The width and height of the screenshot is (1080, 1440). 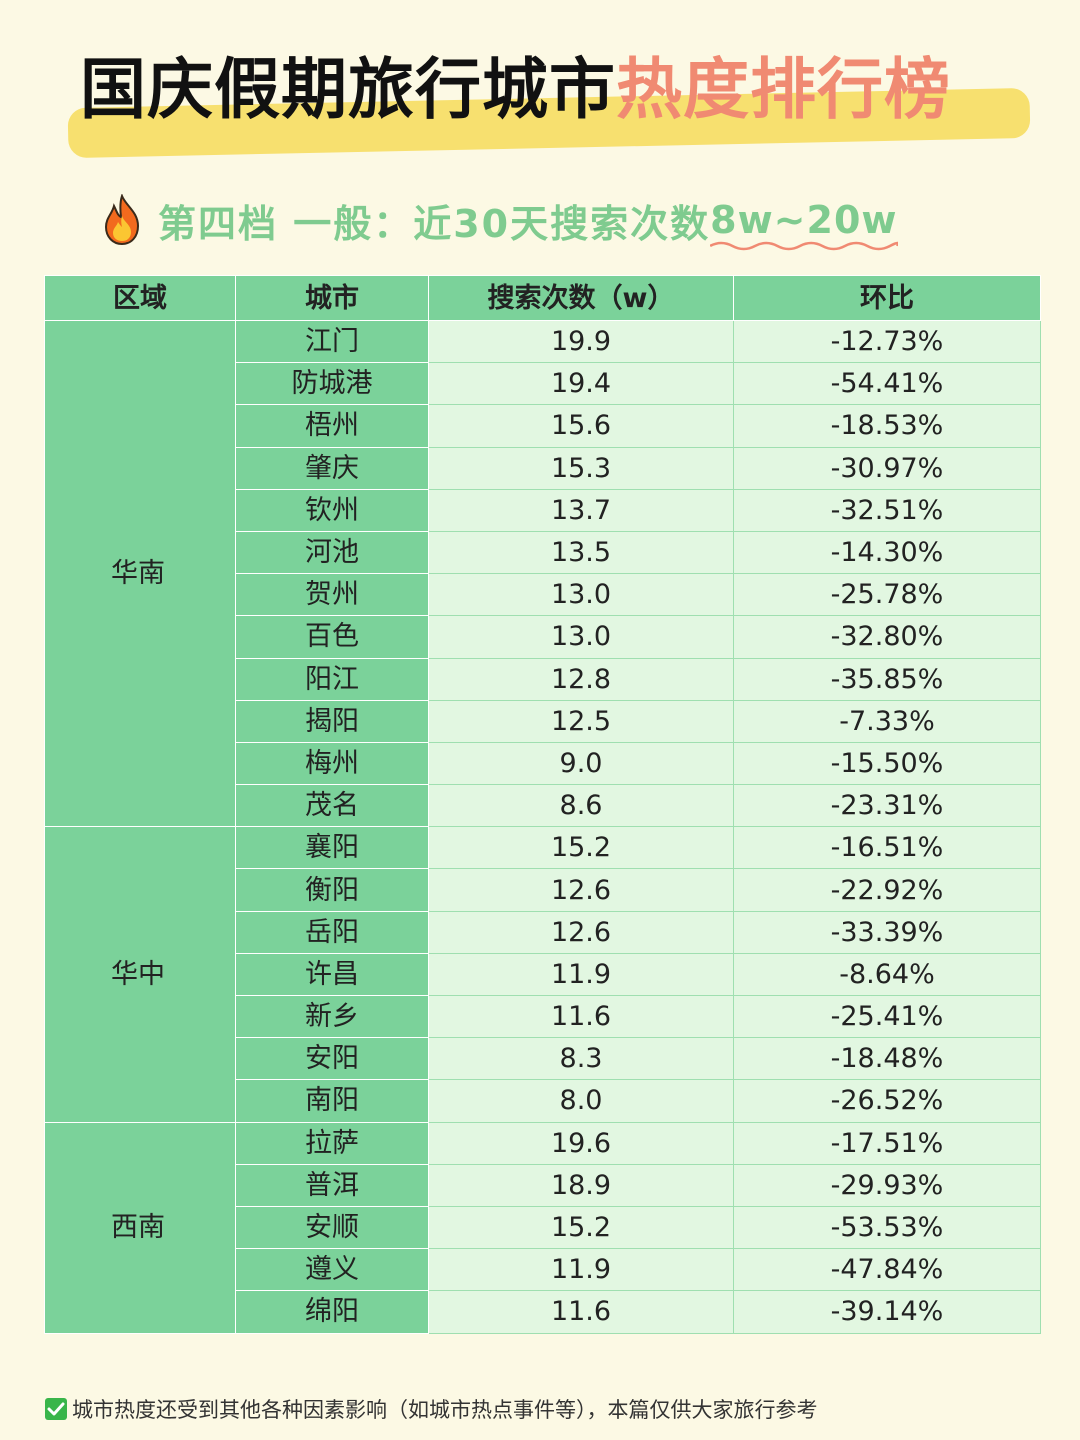 I want to click on city-cell: 百色, so click(x=332, y=637).